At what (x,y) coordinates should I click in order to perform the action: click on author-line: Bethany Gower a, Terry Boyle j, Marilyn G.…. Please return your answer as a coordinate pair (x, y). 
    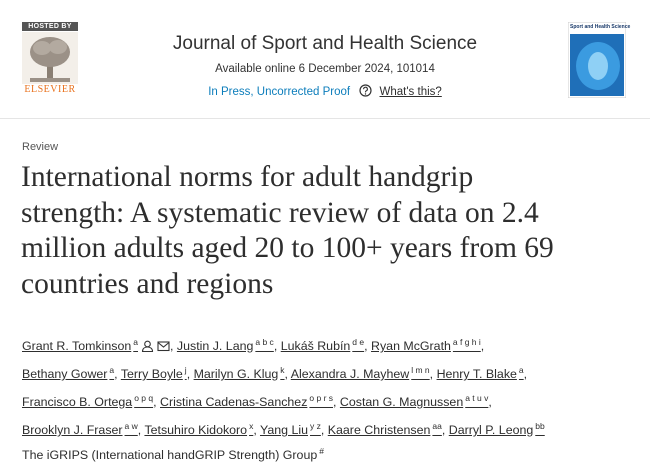
    Looking at the image, I should click on (283, 372).